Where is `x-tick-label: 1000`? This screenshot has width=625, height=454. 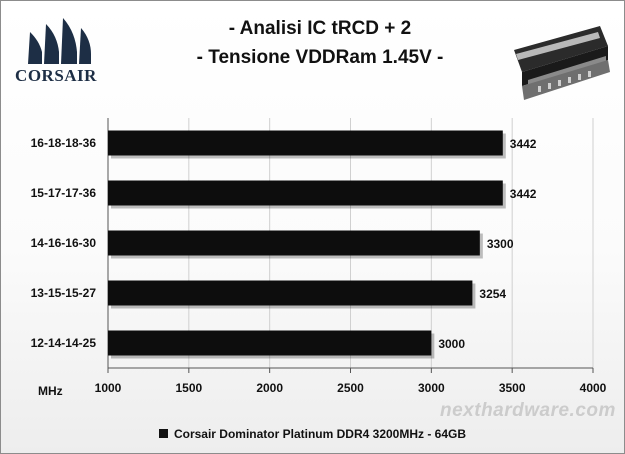 x-tick-label: 1000 is located at coordinates (108, 388).